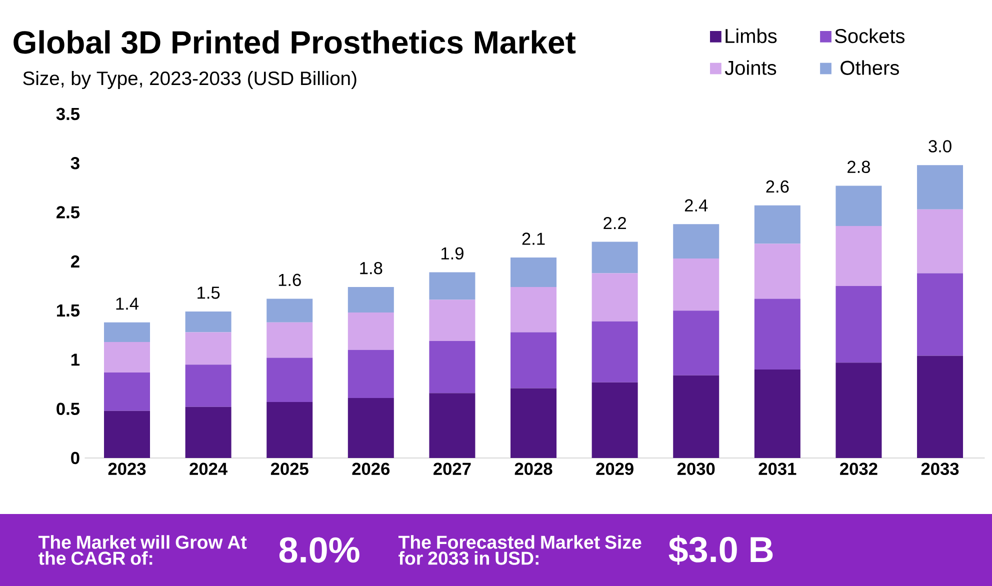 This screenshot has height=586, width=992. I want to click on total-label: 2.6, so click(777, 186).